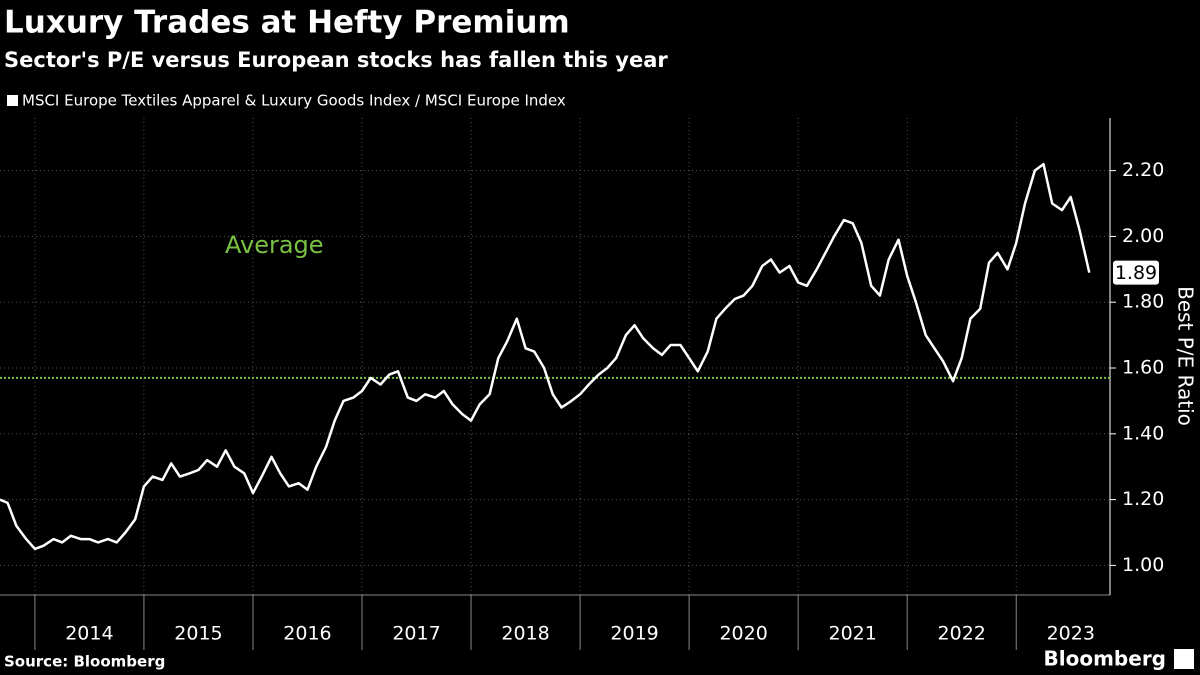 Image resolution: width=1200 pixels, height=675 pixels. I want to click on brand-icon, so click(1184, 659).